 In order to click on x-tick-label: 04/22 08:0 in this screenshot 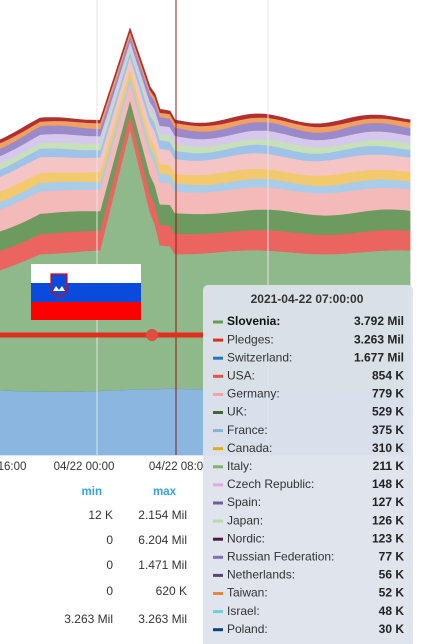, I will do `click(176, 467)`.